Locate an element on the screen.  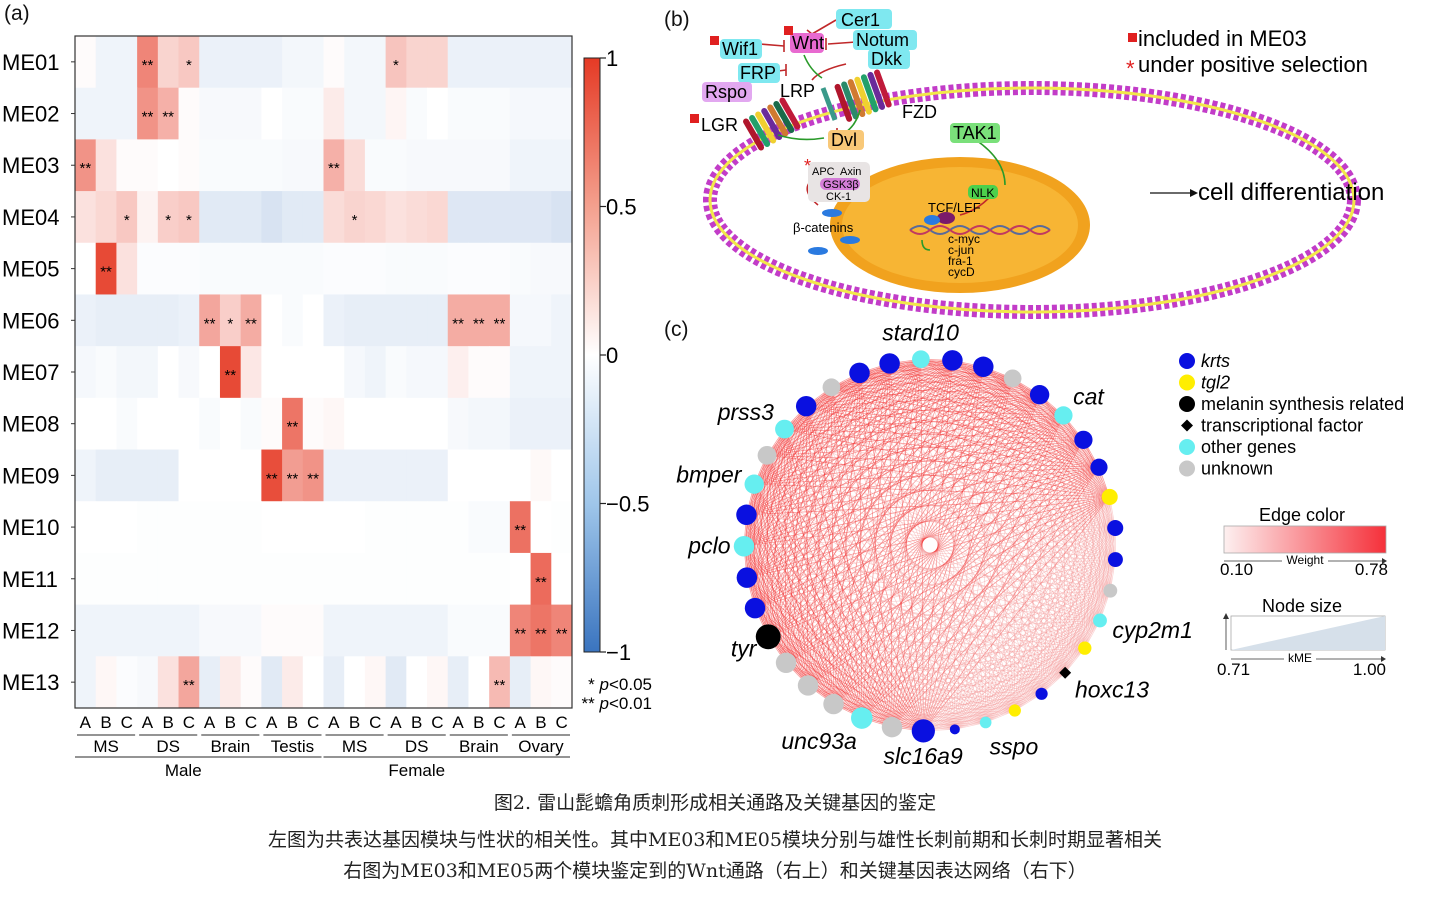
network-node-tf is located at coordinates (1065, 672).